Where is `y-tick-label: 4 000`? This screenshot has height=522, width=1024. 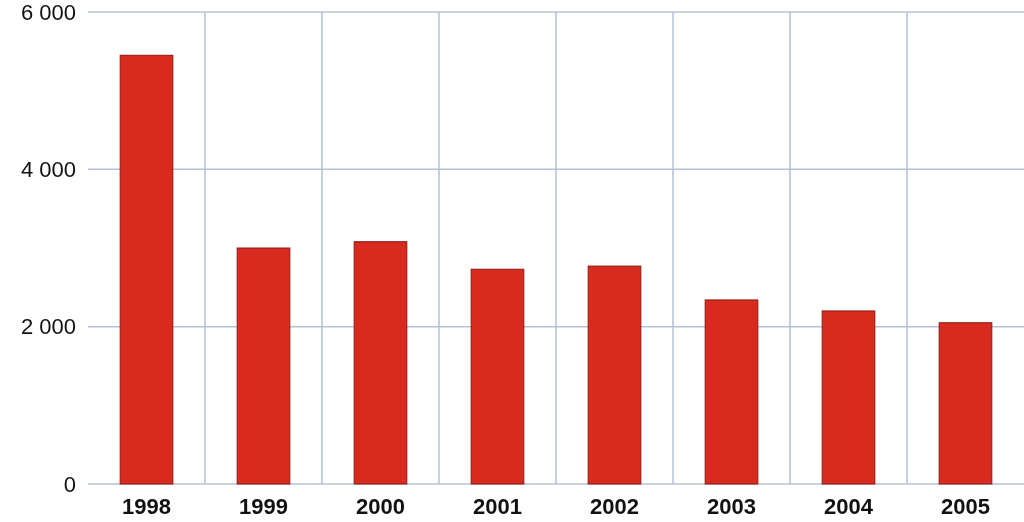 y-tick-label: 4 000 is located at coordinates (48, 170).